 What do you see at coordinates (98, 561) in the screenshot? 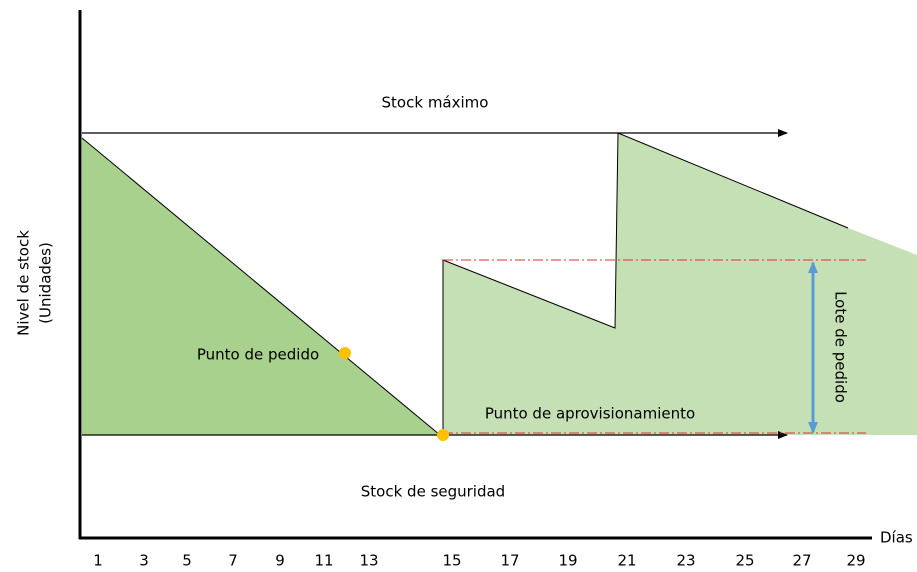
I see `x-tick-label: 1` at bounding box center [98, 561].